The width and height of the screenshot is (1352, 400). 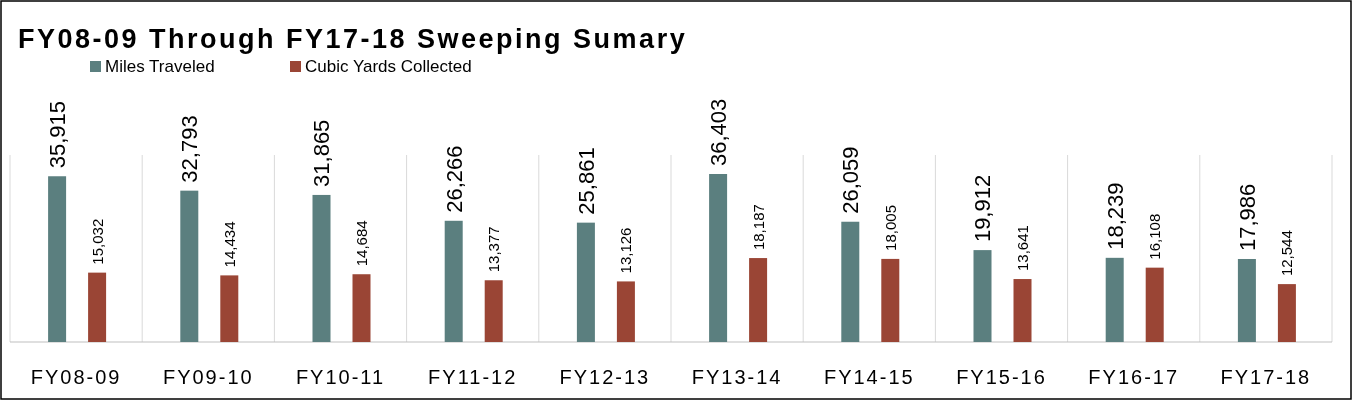 I want to click on legend-label: Cubic Yards Collected, so click(x=388, y=66).